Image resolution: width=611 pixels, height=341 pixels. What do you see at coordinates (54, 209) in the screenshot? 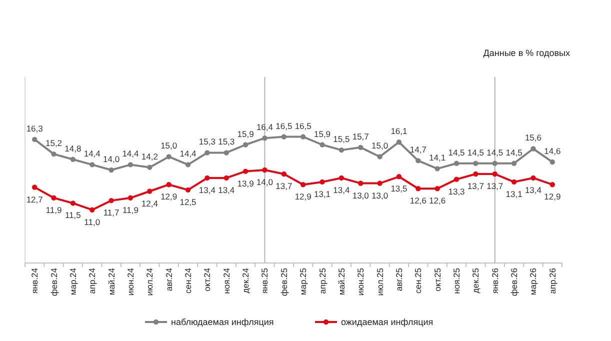
I see `data-label: 11,9` at bounding box center [54, 209].